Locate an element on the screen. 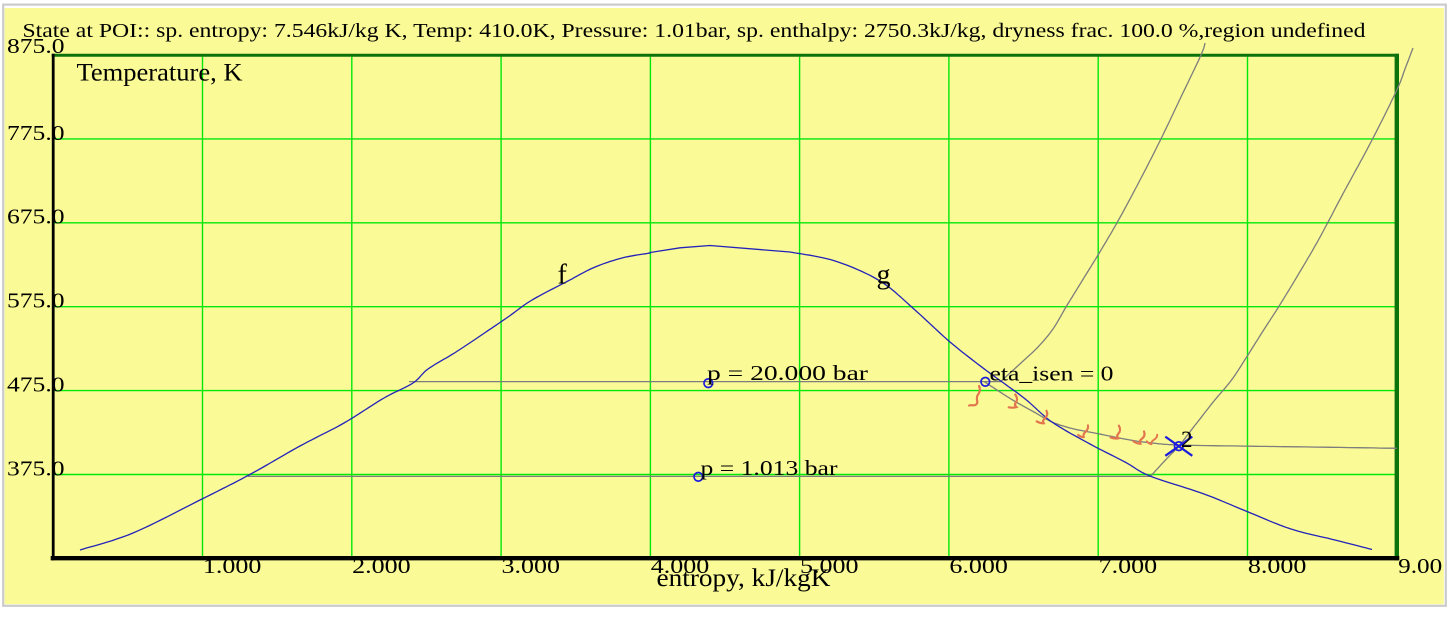 Image resolution: width=1449 pixels, height=617 pixels. svg-text: 875.0 is located at coordinates (36, 46).